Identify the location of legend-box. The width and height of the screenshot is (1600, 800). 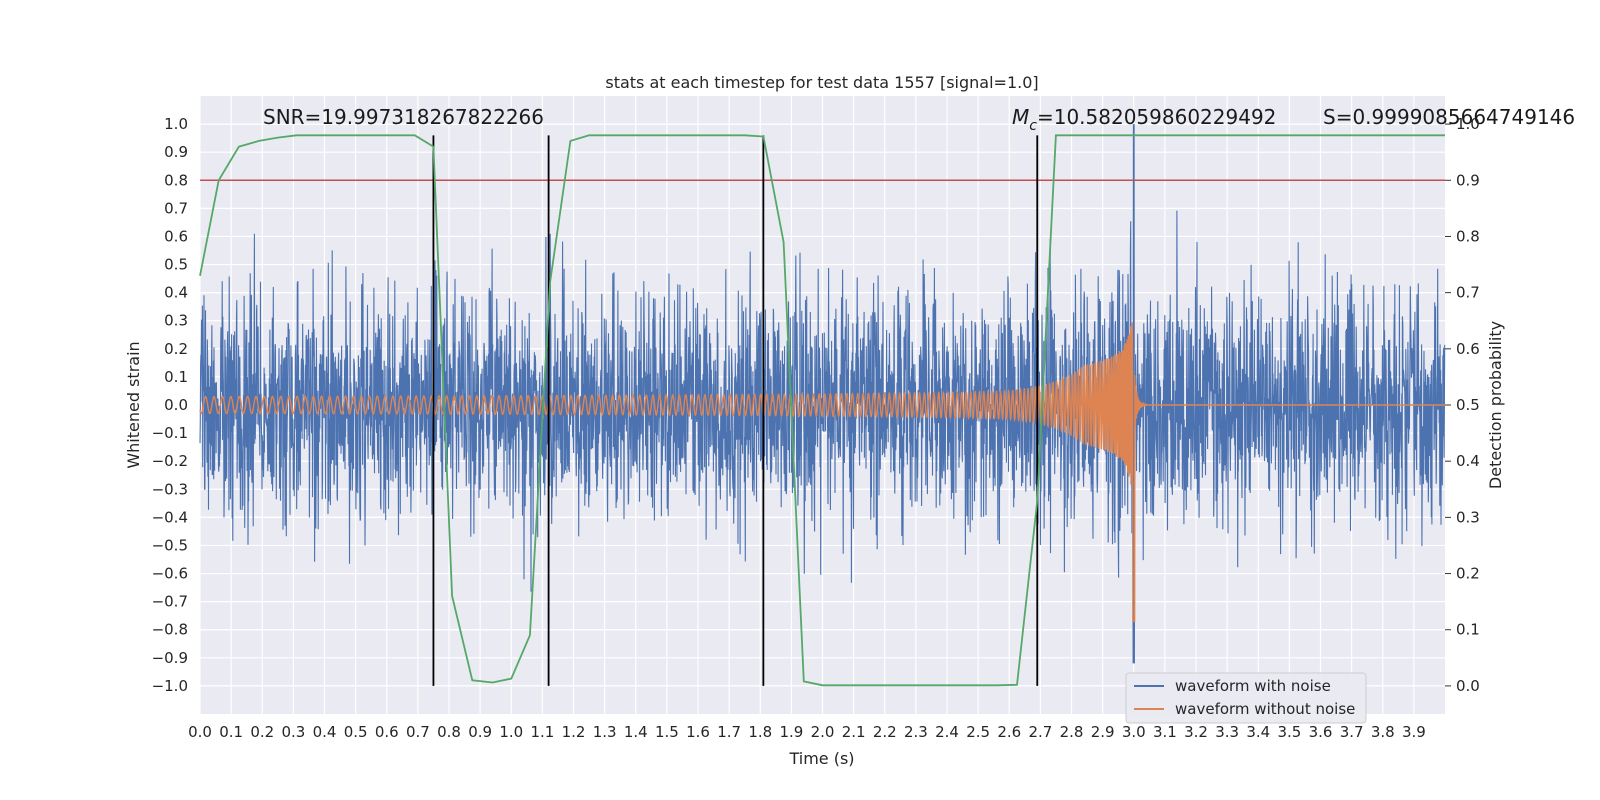
(1246, 698).